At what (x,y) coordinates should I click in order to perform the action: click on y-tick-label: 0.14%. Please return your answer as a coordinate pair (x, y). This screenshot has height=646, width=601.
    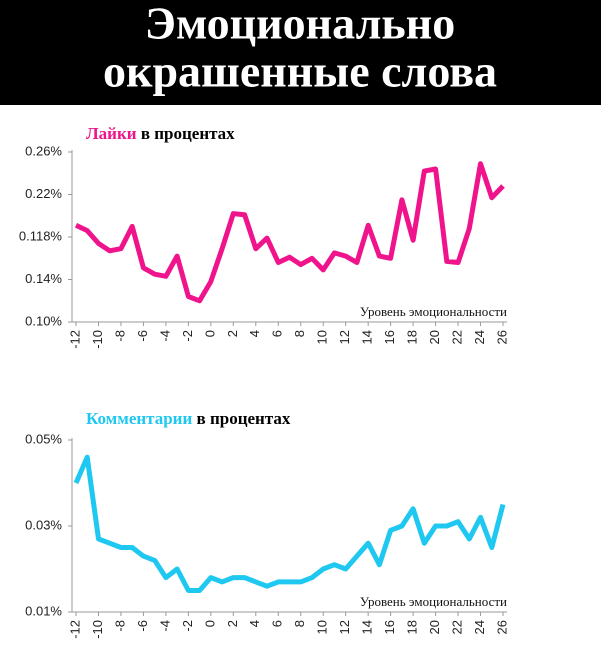
    Looking at the image, I should click on (43, 278).